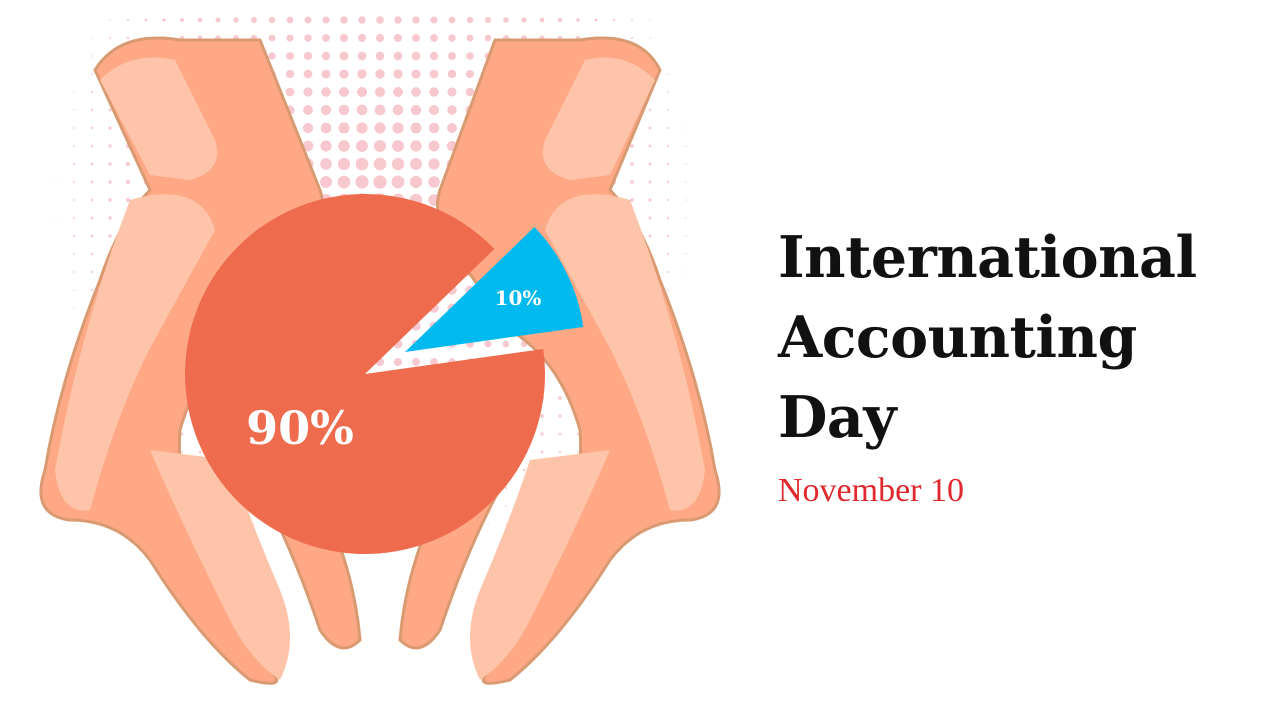  I want to click on title-line: International, so click(987, 257).